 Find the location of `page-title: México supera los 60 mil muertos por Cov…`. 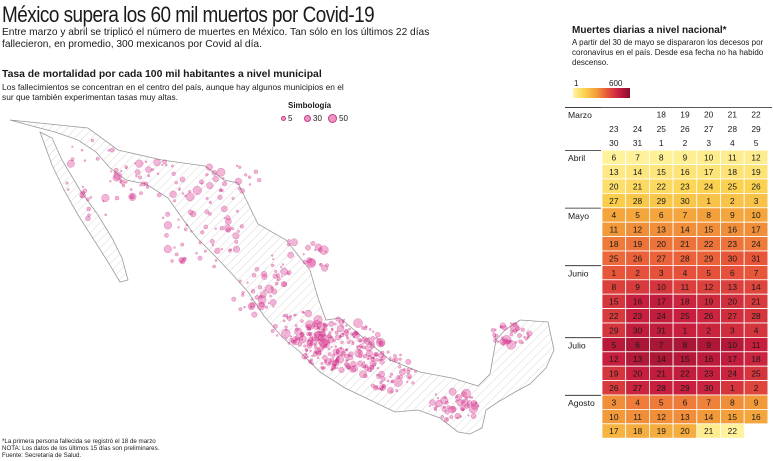

page-title: México supera los 60 mil muertos por Cov… is located at coordinates (188, 14).